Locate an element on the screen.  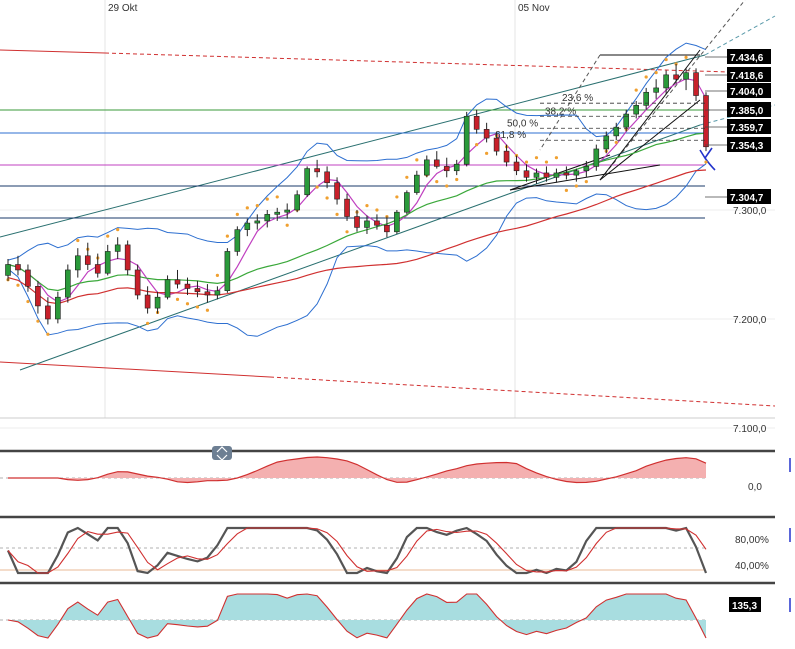
macd-panel is located at coordinates (353, 470).